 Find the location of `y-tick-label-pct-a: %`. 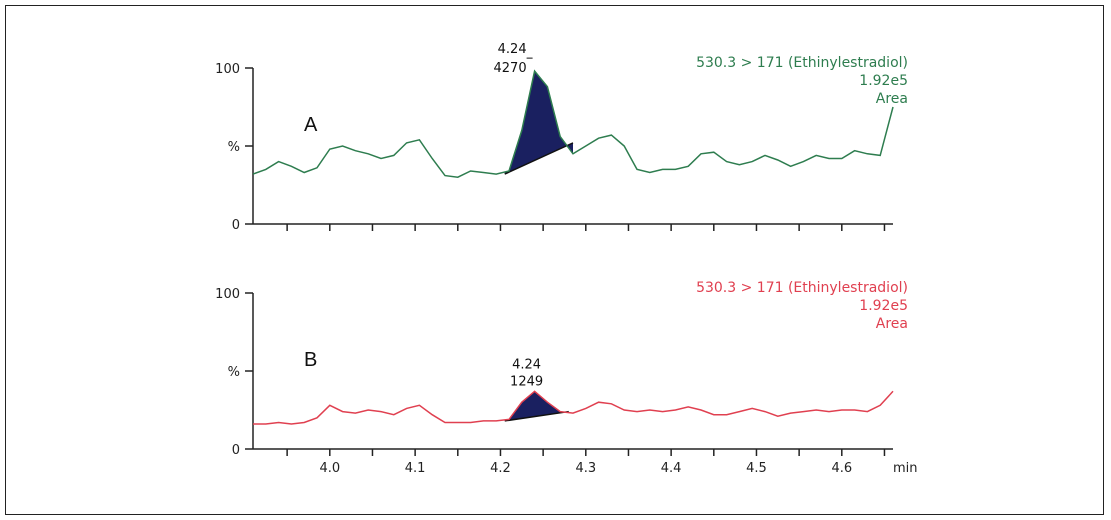

y-tick-label-pct-a: % is located at coordinates (234, 147).